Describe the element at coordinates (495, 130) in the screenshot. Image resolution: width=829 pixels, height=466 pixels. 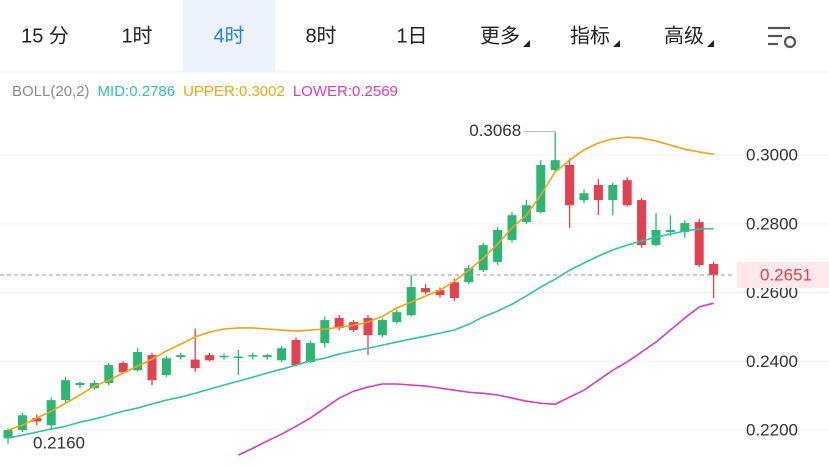
I see `max-label: 0.3068` at that location.